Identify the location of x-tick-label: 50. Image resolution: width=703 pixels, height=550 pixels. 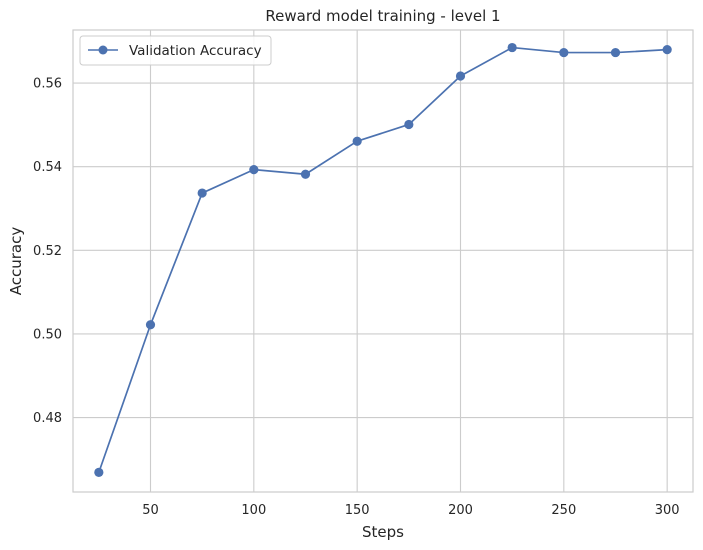
(150, 510).